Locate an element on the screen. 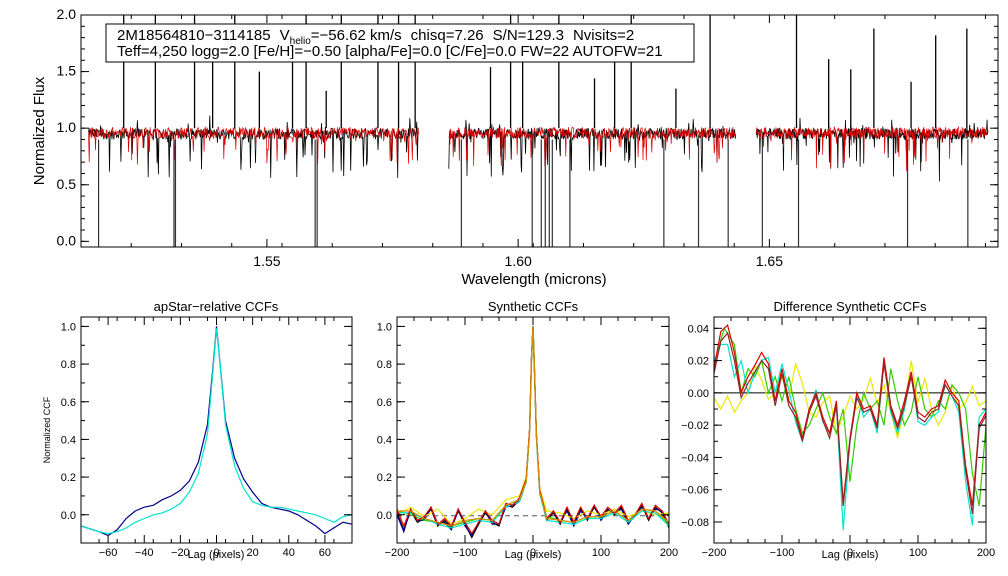 The width and height of the screenshot is (1008, 576). difference-ccf-xlabel: Lag (pixels) is located at coordinates (850, 555).